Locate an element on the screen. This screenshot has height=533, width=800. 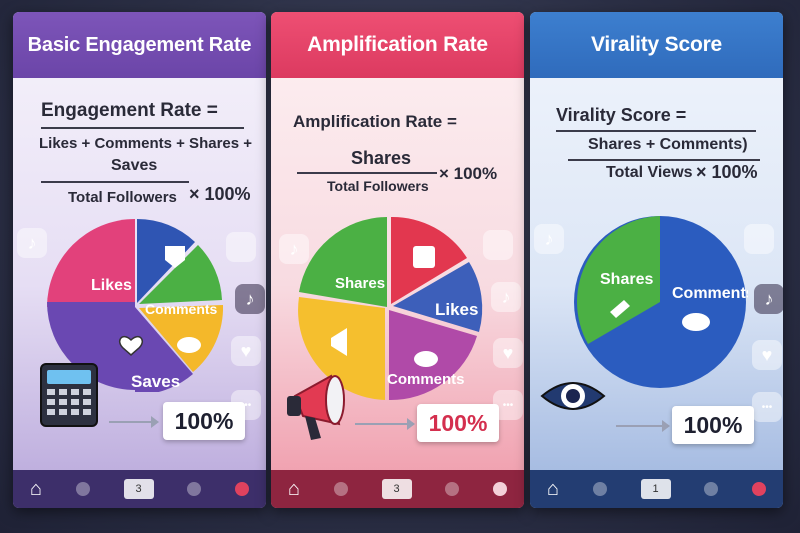
formula-lhs: Amplification Rate = is located at coordinates (375, 121).